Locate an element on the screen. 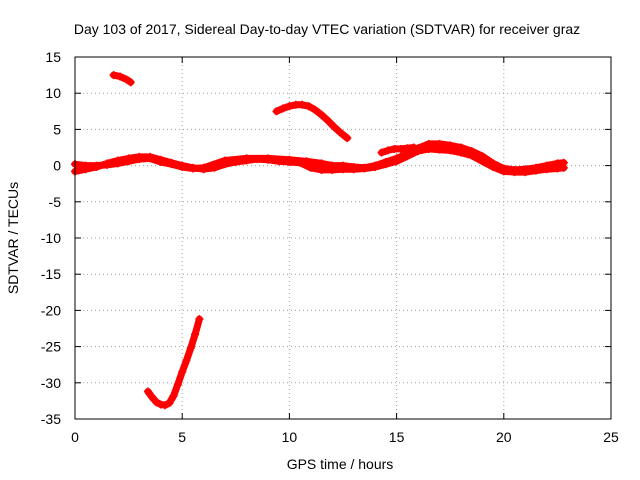 The image size is (640, 480). y-tick-label-1: 10 is located at coordinates (53, 93).